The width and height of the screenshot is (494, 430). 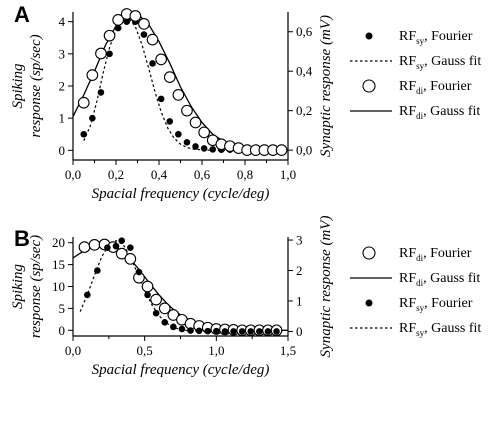 What do you see at coordinates (58, 264) in the screenshot?
I see `y-left-tick-label: 15` at bounding box center [58, 264].